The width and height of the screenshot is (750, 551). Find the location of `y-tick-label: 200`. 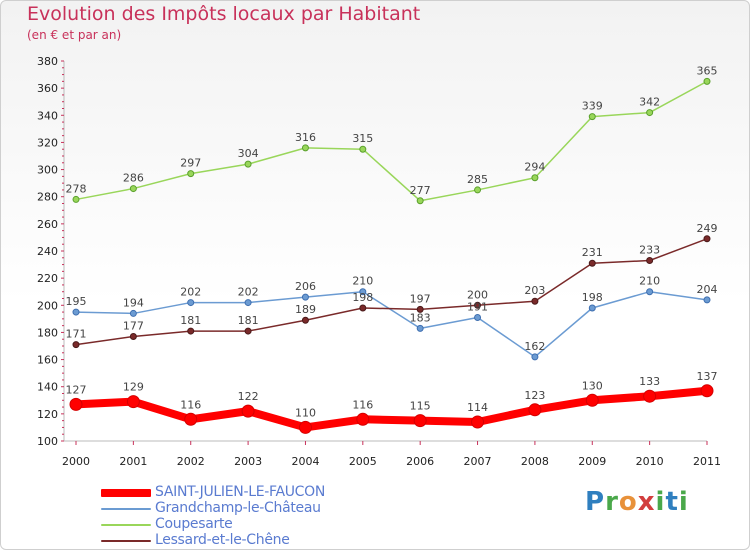

y-tick-label: 200 is located at coordinates (47, 305).